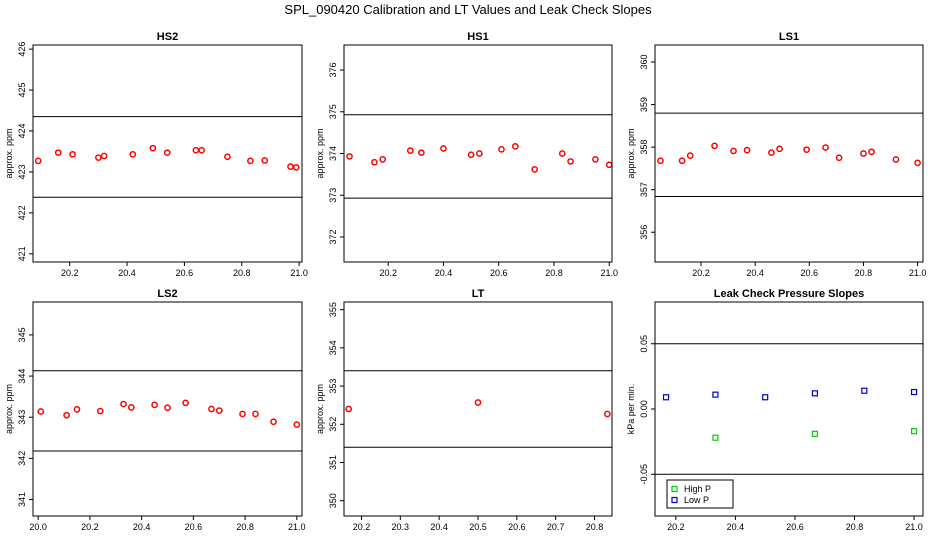  Describe the element at coordinates (22, 212) in the screenshot. I see `y-tick-label: 422` at that location.